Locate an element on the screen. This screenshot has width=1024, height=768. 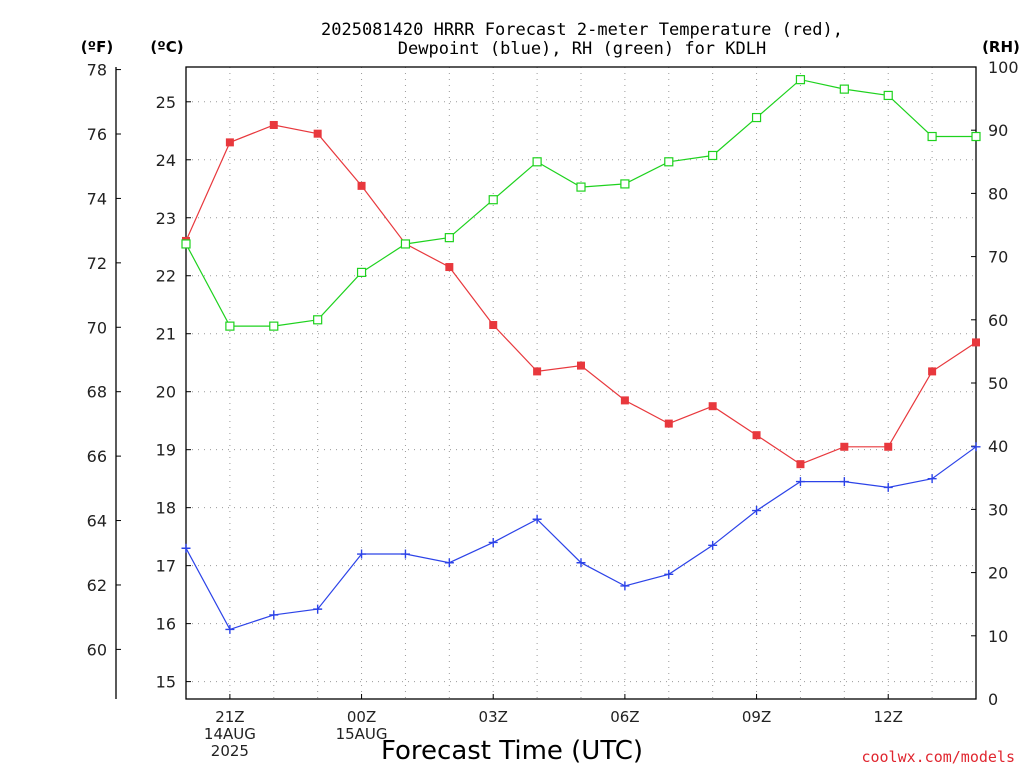
celsius-tick-label: 25 is located at coordinates (166, 102).